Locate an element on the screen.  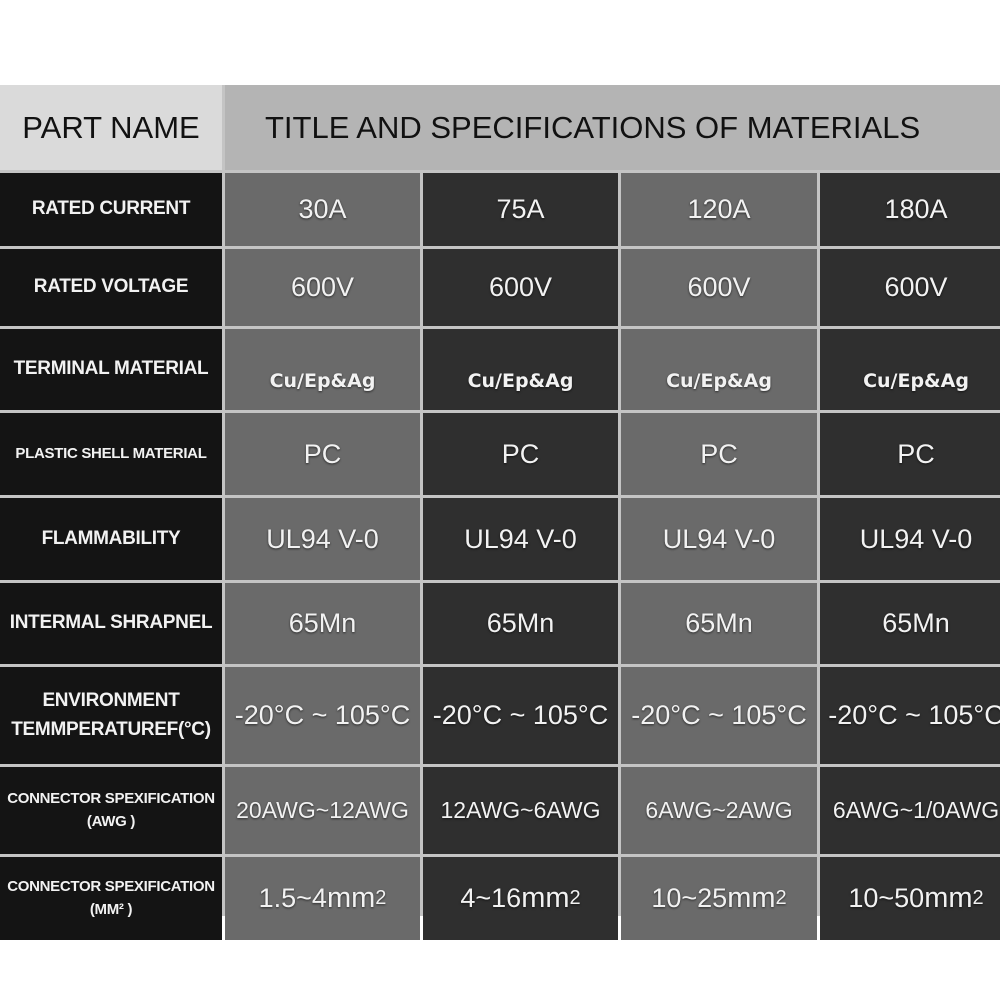
spec-value-cell: 6AWG~1/0AWG is located at coordinates (910, 810).